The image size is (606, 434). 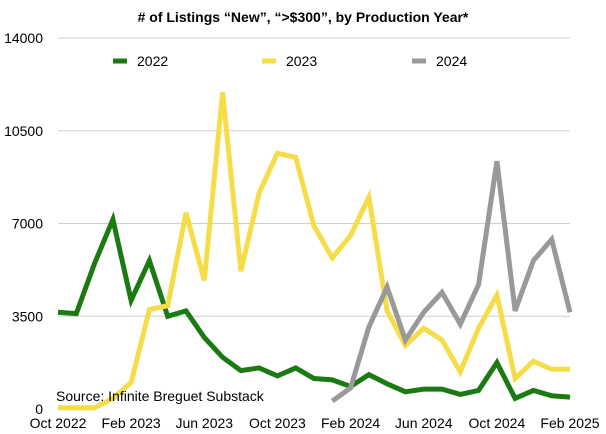 What do you see at coordinates (569, 423) in the screenshot?
I see `x-tick-label: Feb 2025` at bounding box center [569, 423].